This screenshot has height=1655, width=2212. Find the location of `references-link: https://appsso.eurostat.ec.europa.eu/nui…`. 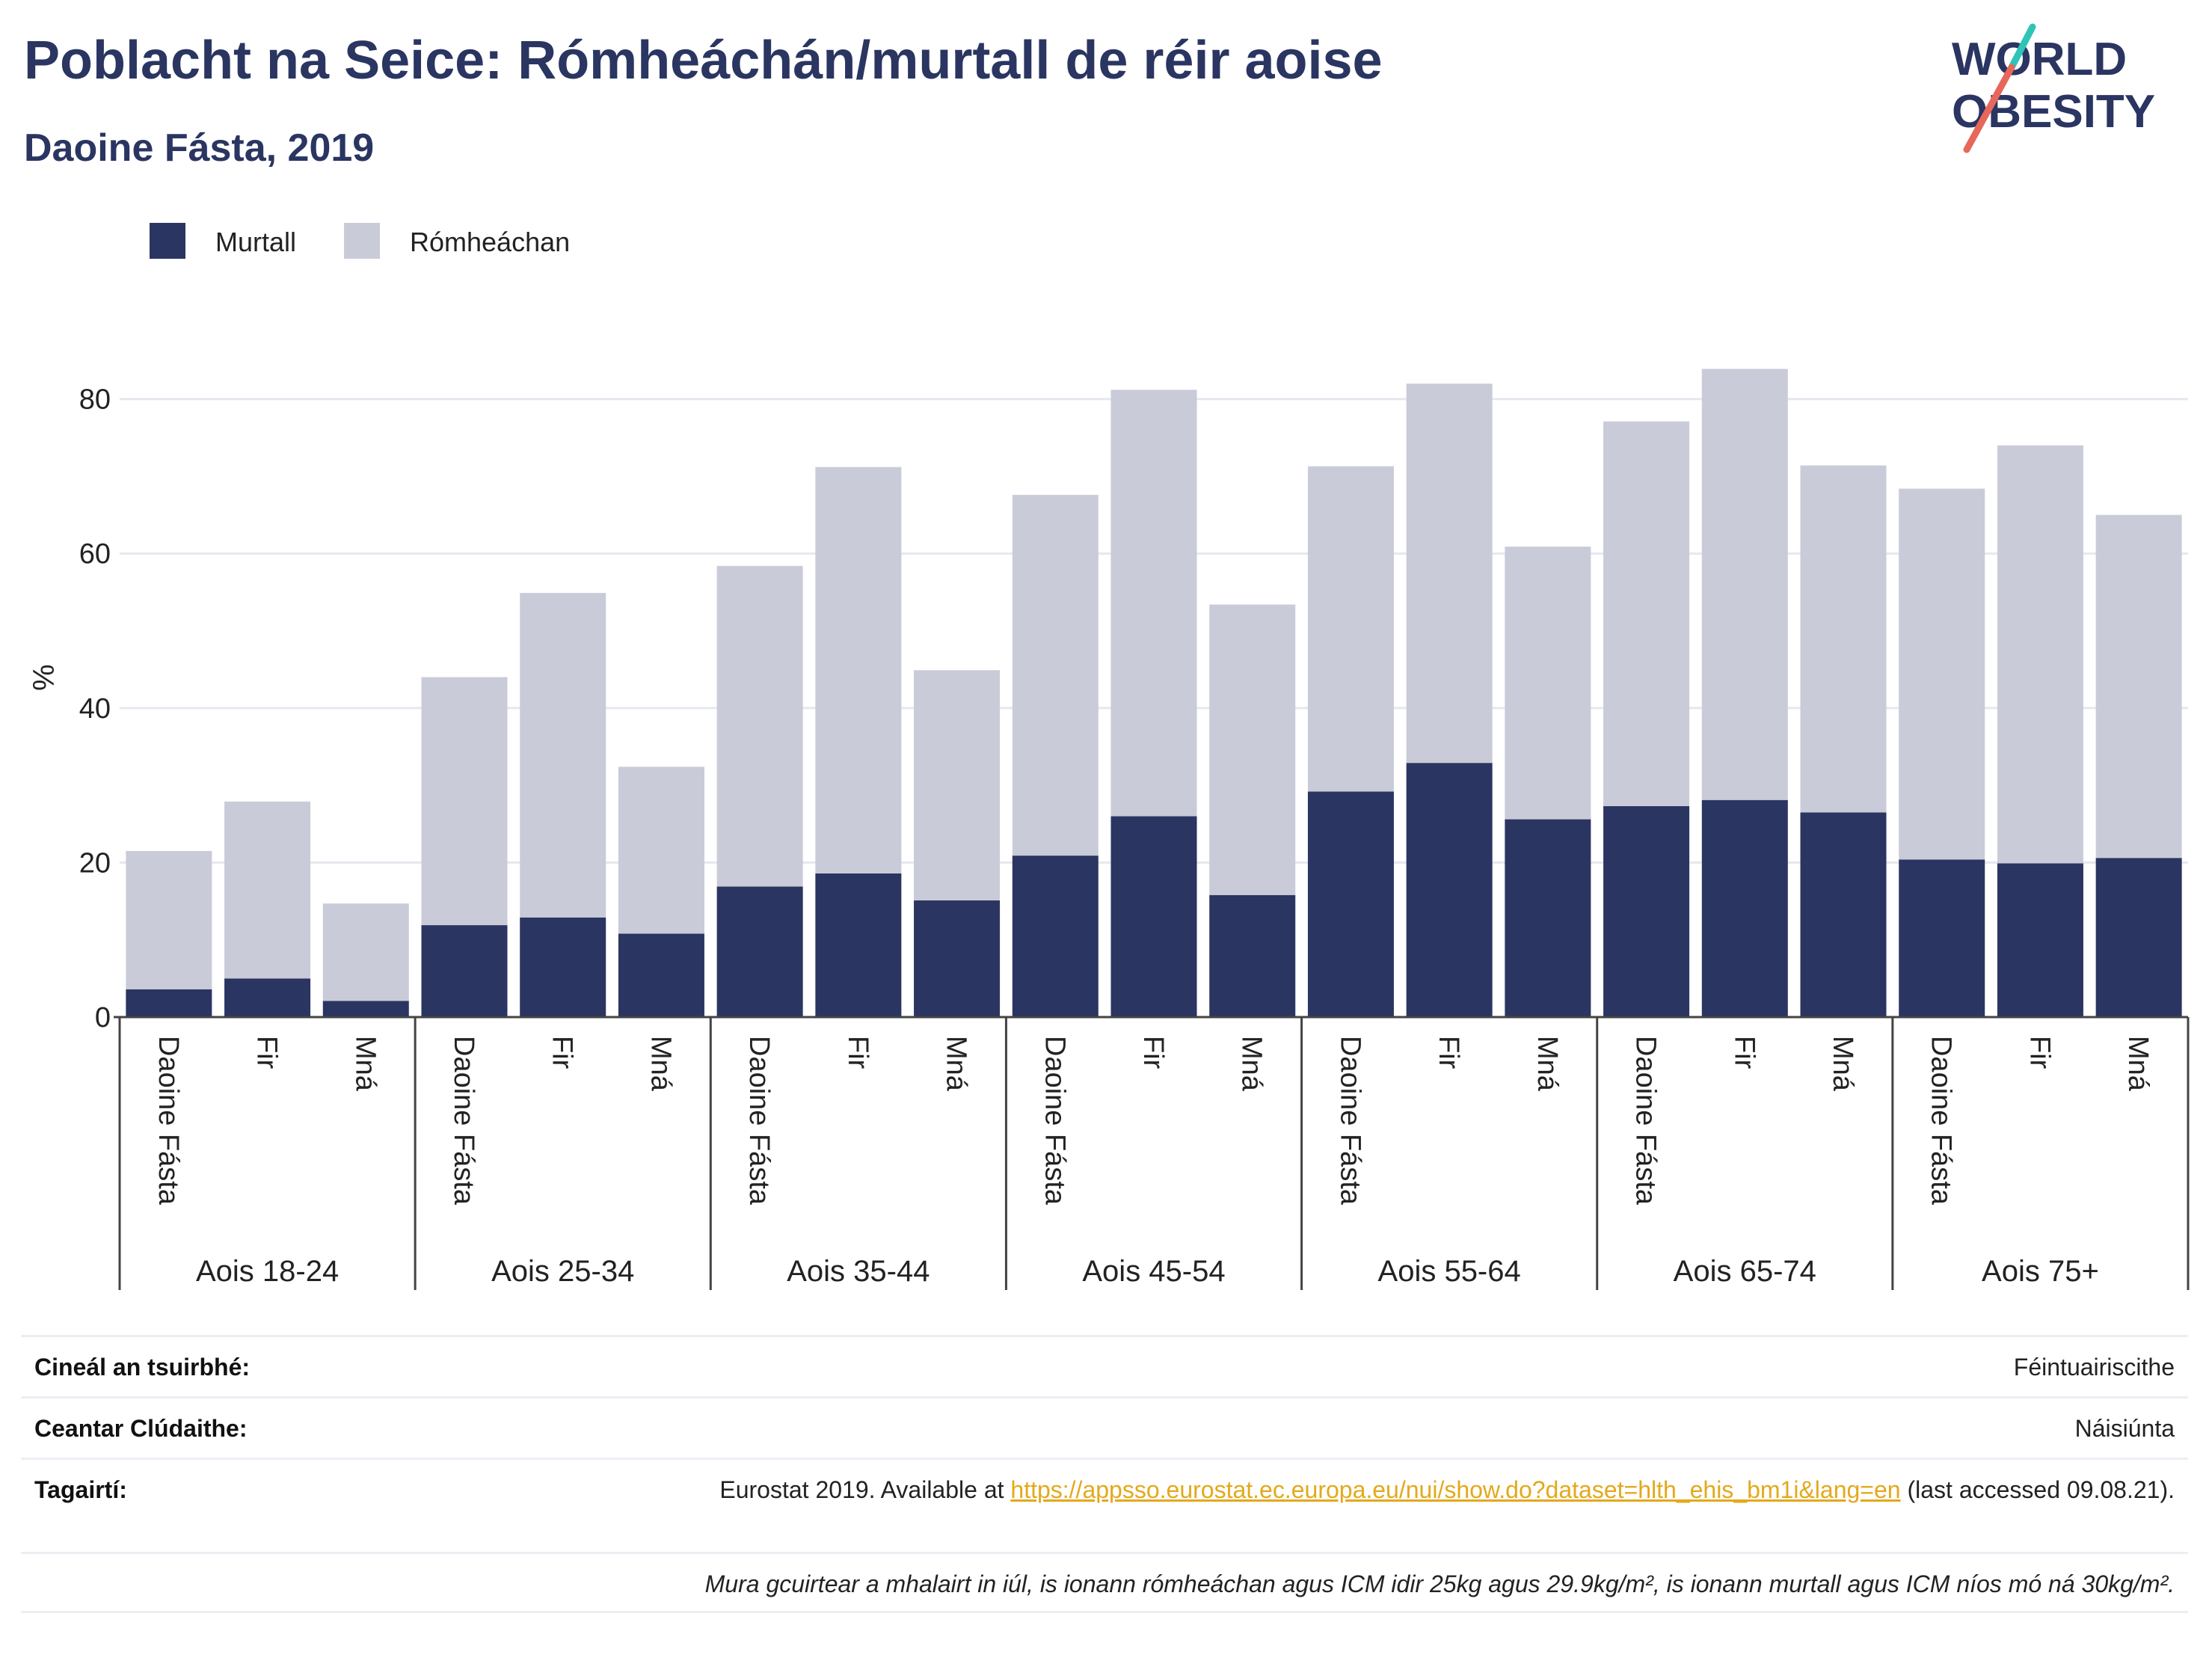

references-link: https://appsso.eurostat.ec.europa.eu/nui… is located at coordinates (1455, 1489).